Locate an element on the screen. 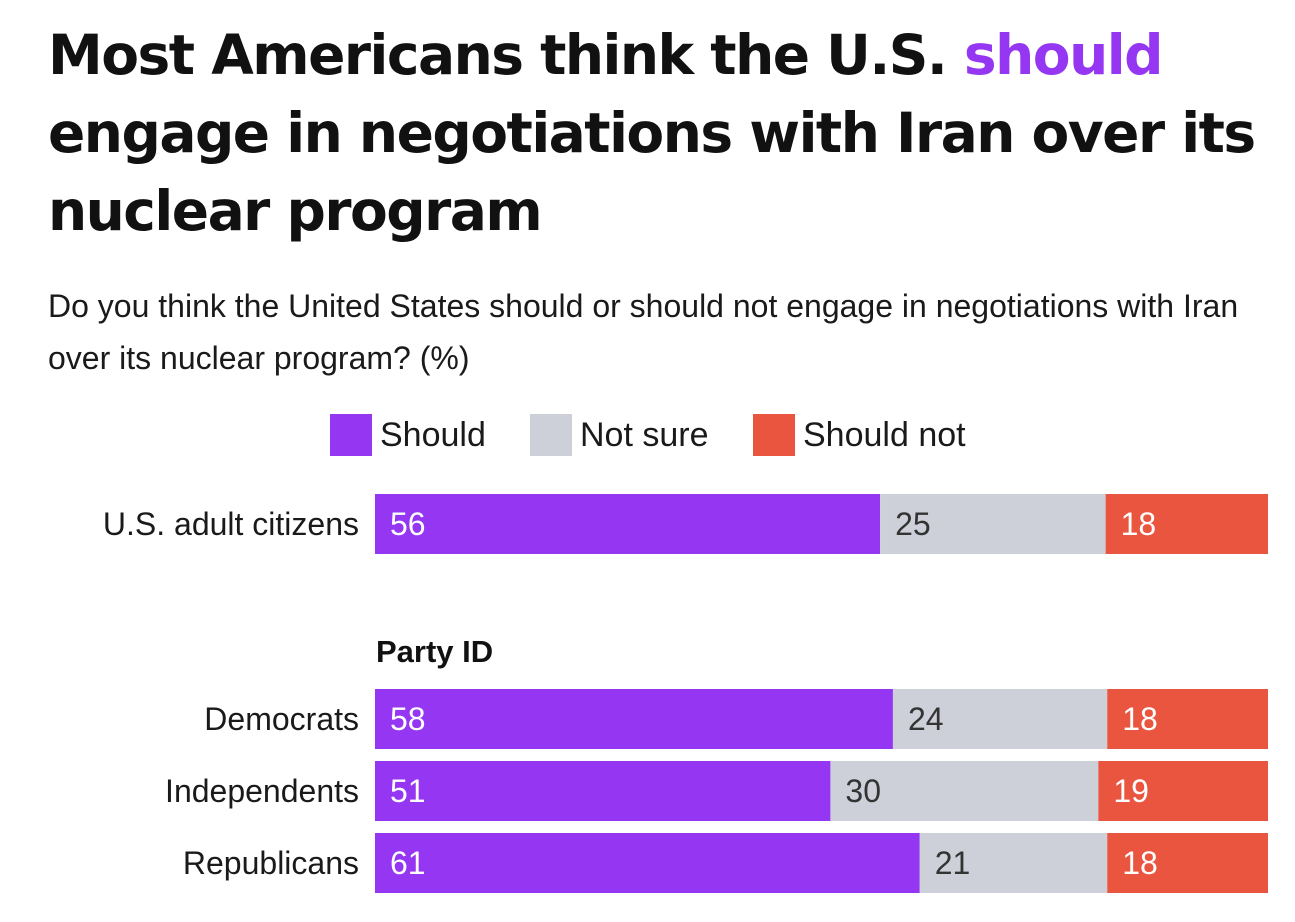  legend-item-should-not: Should not is located at coordinates (859, 435).